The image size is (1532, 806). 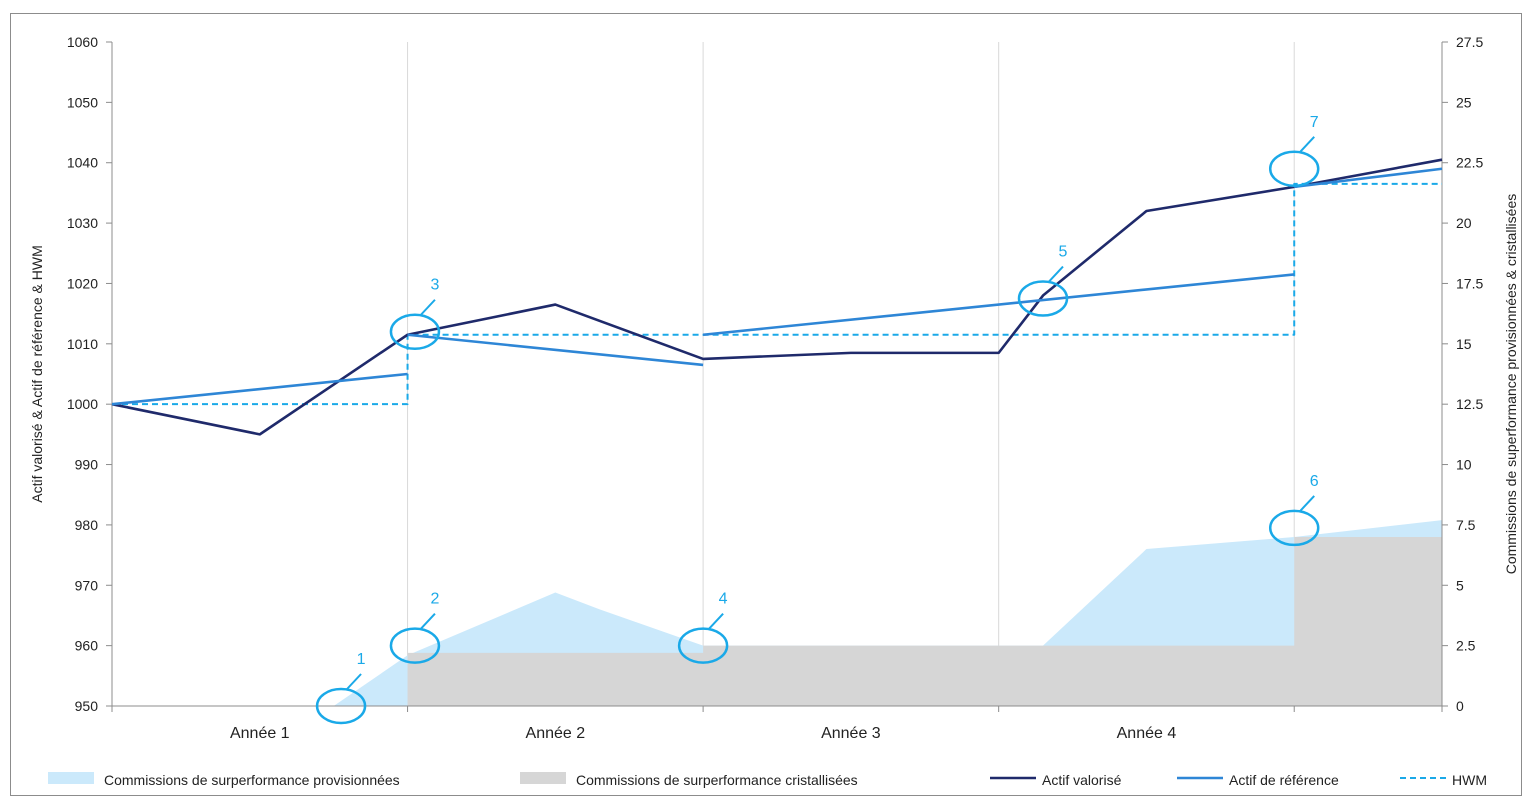 I want to click on y-tick-label-left: 990, so click(x=87, y=465).